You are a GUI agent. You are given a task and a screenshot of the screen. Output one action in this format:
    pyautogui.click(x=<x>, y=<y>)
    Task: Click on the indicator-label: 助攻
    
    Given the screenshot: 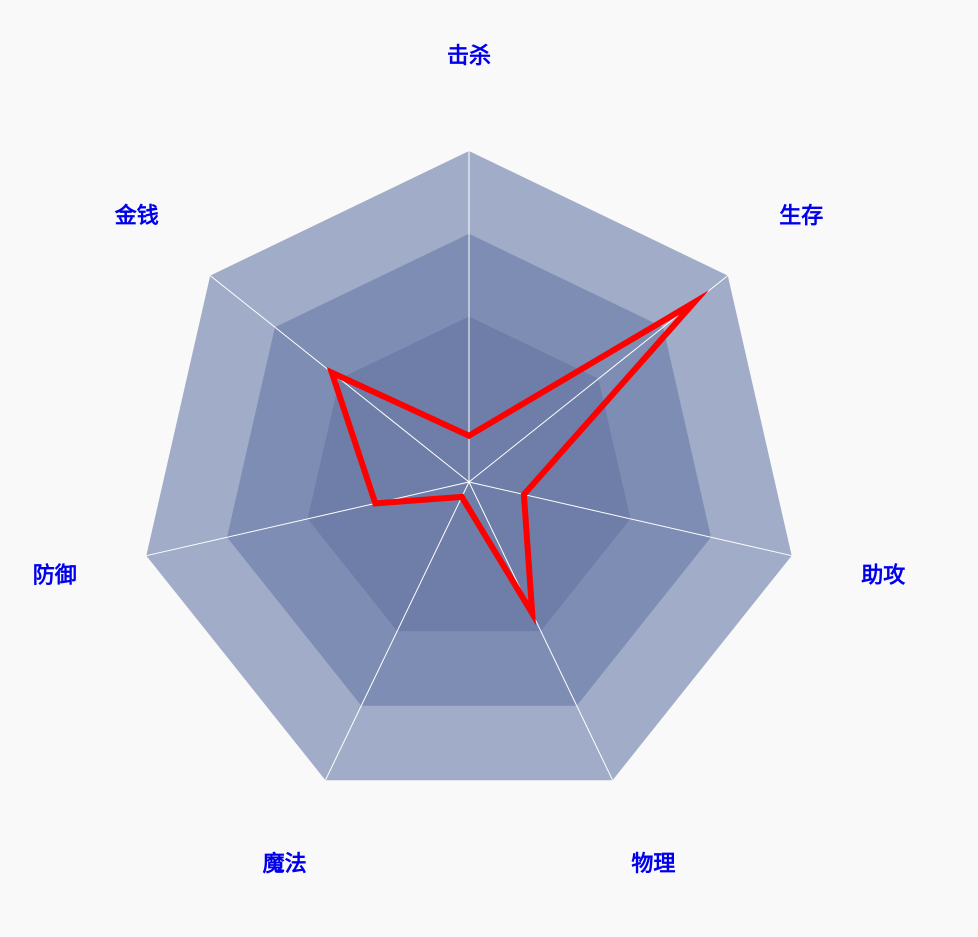 What is the action you would take?
    pyautogui.click(x=883, y=576)
    